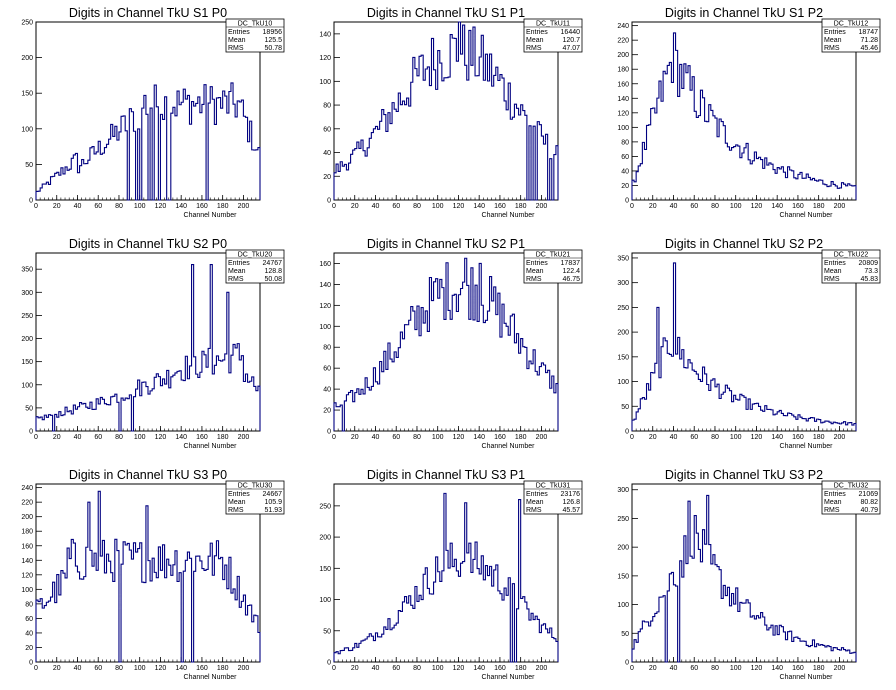 This screenshot has width=896, height=690. Describe the element at coordinates (27, 339) in the screenshot. I see `y-tick-label: 200` at that location.